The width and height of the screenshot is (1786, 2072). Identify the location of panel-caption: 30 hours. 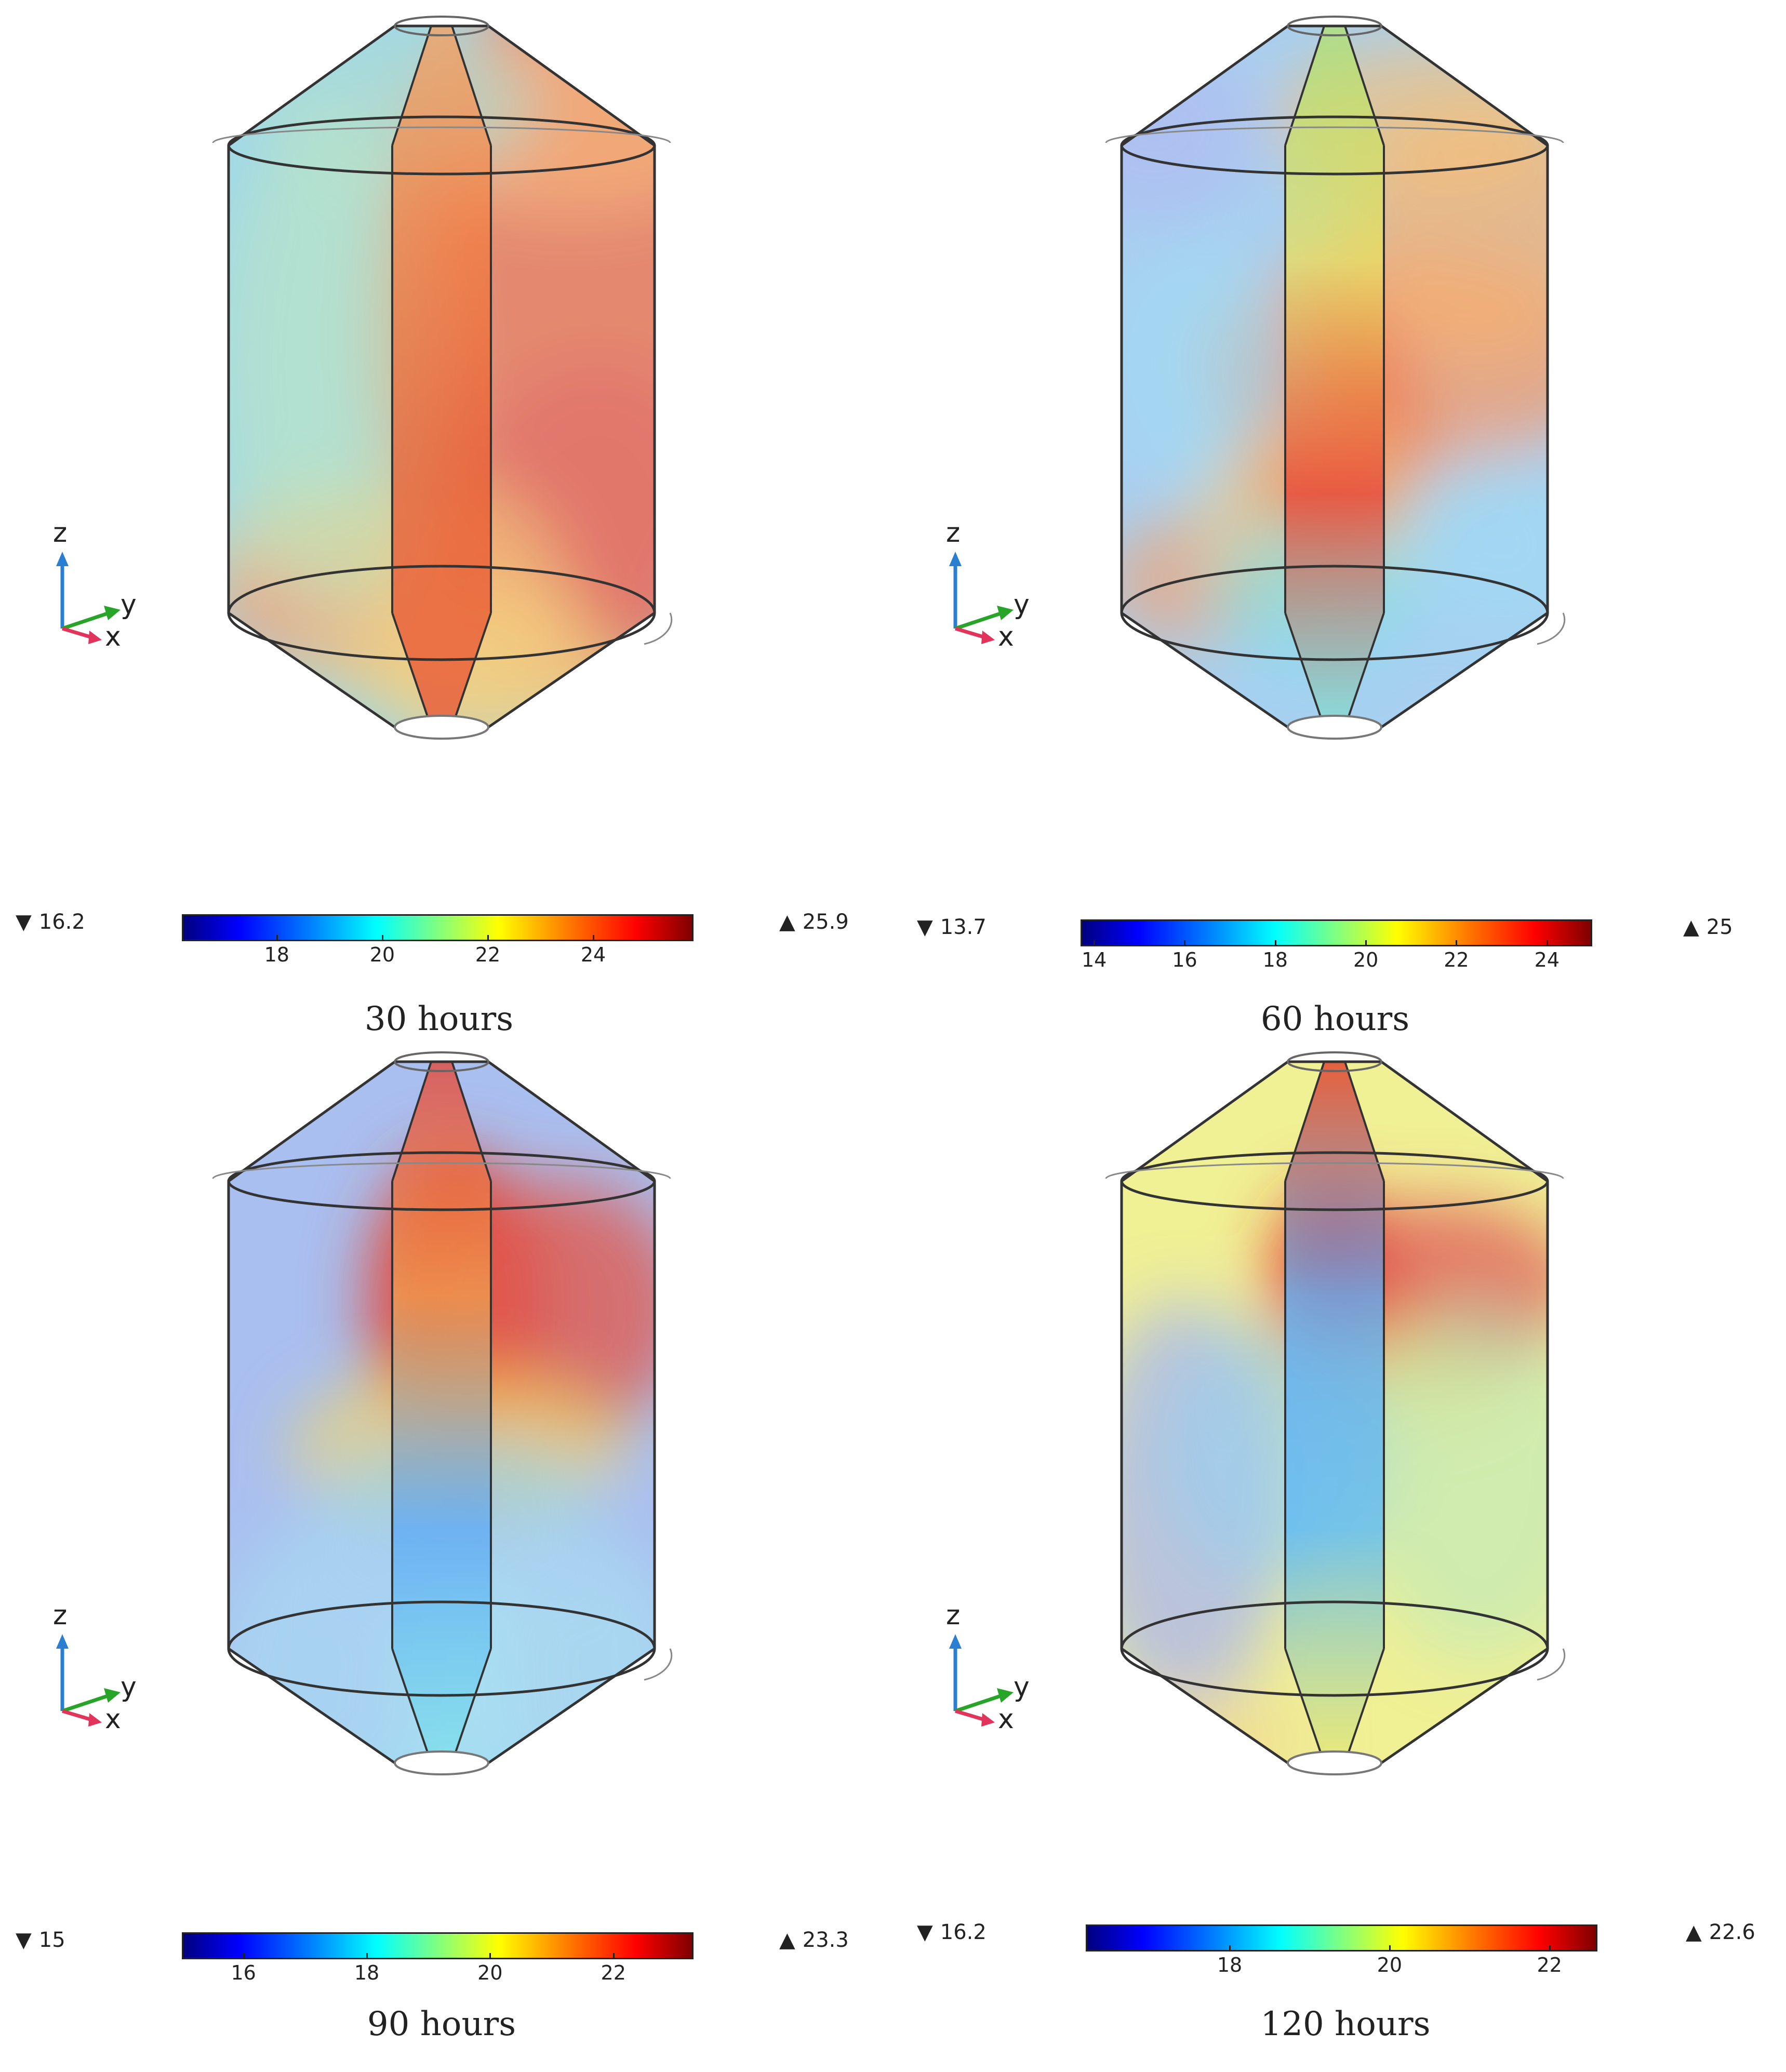
(439, 1019).